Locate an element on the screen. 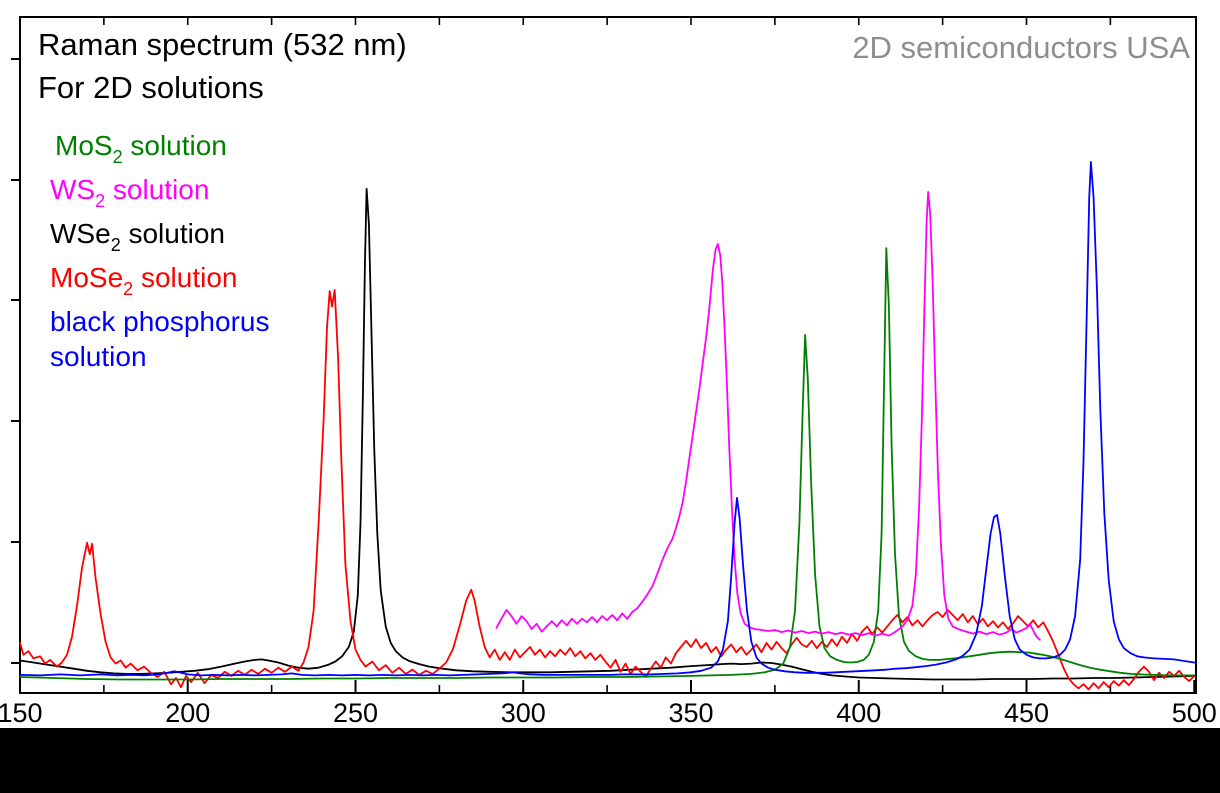 This screenshot has height=793, width=1220. x-tick-label-250: 250 is located at coordinates (355, 713).